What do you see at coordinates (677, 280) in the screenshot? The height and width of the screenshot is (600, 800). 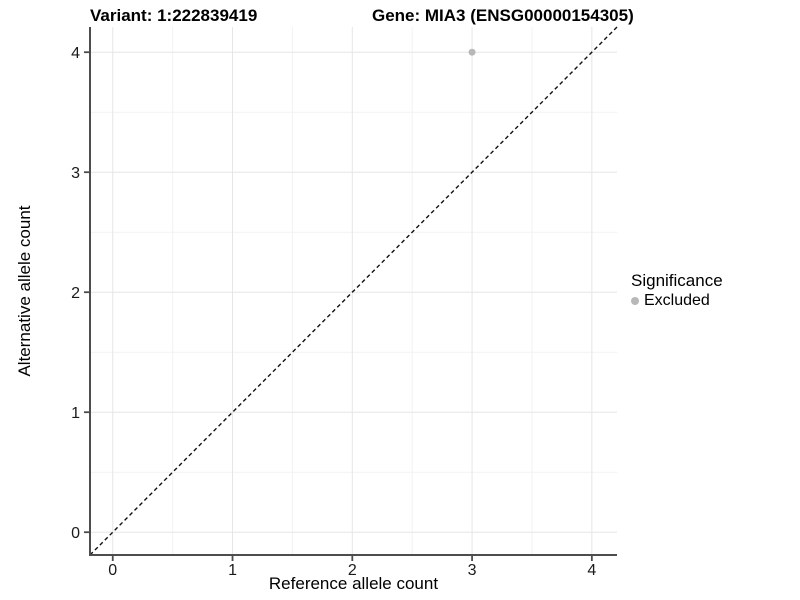 I see `legend-title: Significance` at bounding box center [677, 280].